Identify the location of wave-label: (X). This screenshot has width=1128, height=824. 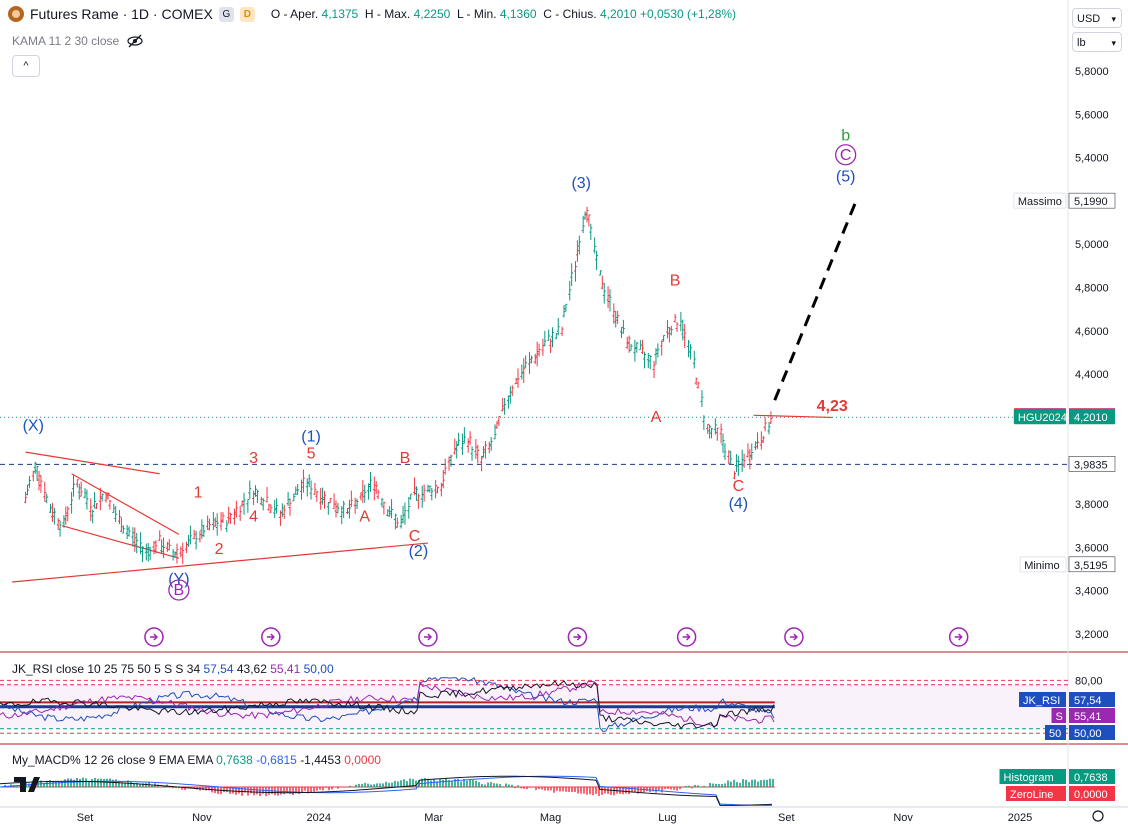
(33, 425).